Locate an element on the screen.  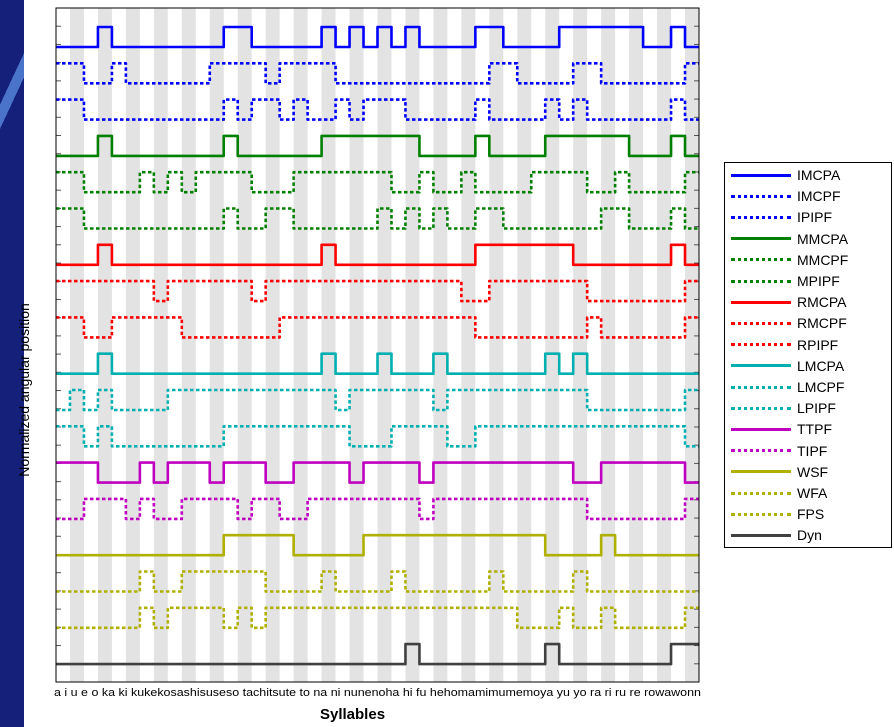
series-line-dyn is located at coordinates (377, 654).